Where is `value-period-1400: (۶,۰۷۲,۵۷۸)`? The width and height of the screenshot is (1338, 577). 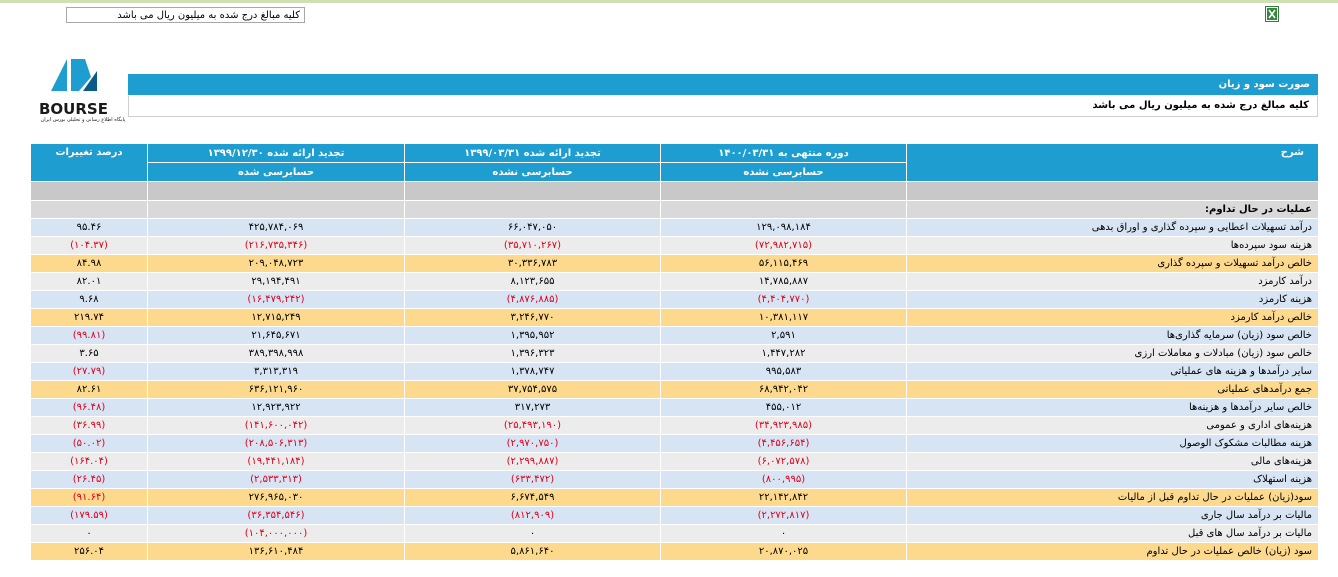
value-period-1400: (۶,۰۷۲,۵۷۸) is located at coordinates (783, 461).